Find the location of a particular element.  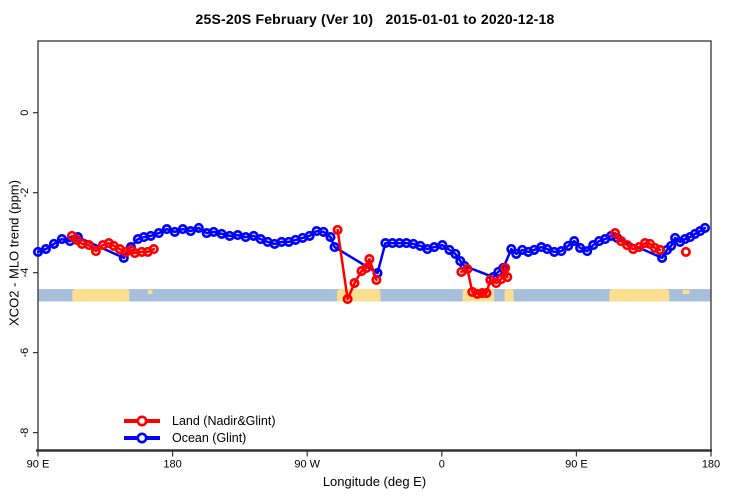

legend-item-ocean: Ocean (Glint) is located at coordinates (198, 438).